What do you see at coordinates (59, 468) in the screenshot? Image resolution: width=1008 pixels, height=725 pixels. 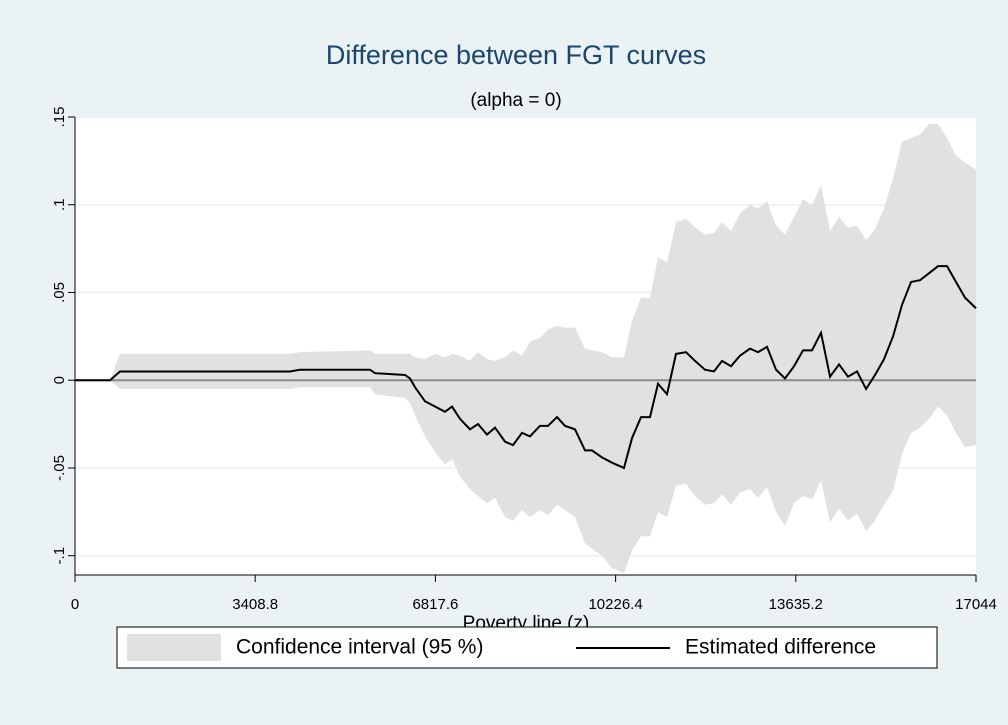 I see `y-tick-label: -.05` at bounding box center [59, 468].